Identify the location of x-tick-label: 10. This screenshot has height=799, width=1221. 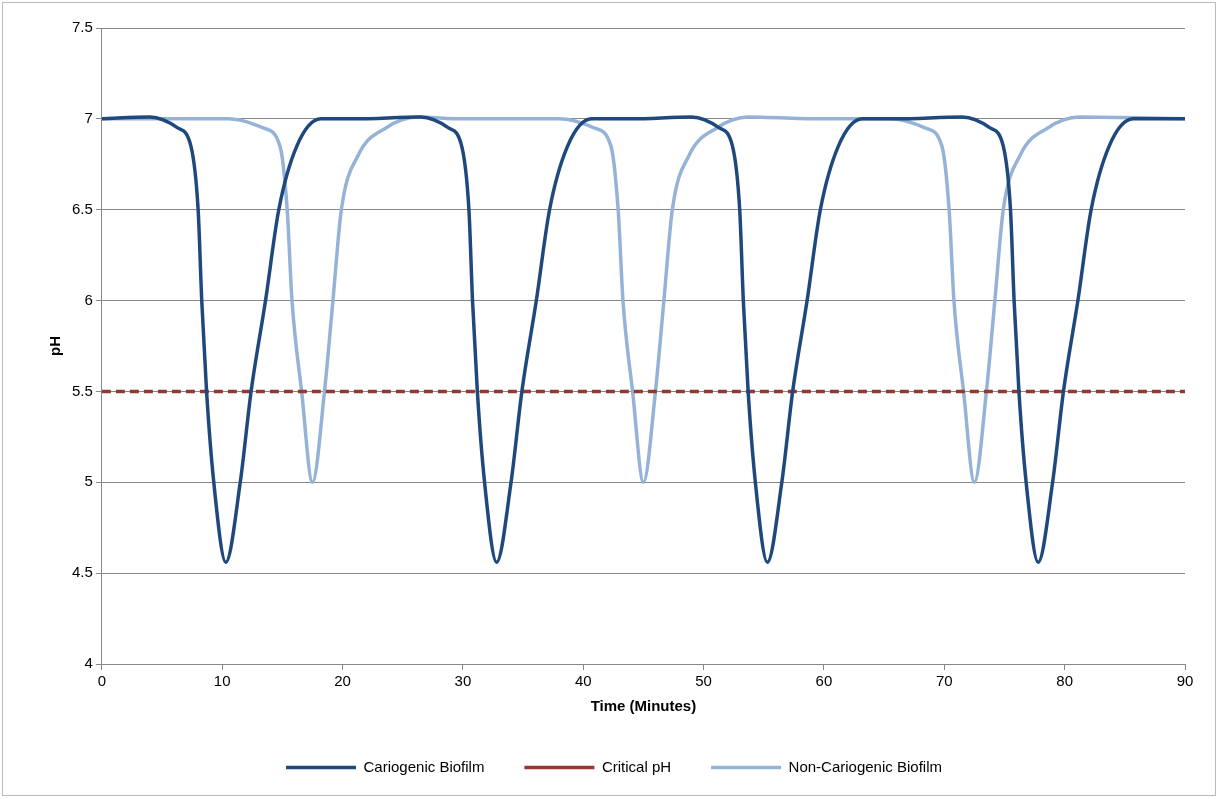
(222, 681).